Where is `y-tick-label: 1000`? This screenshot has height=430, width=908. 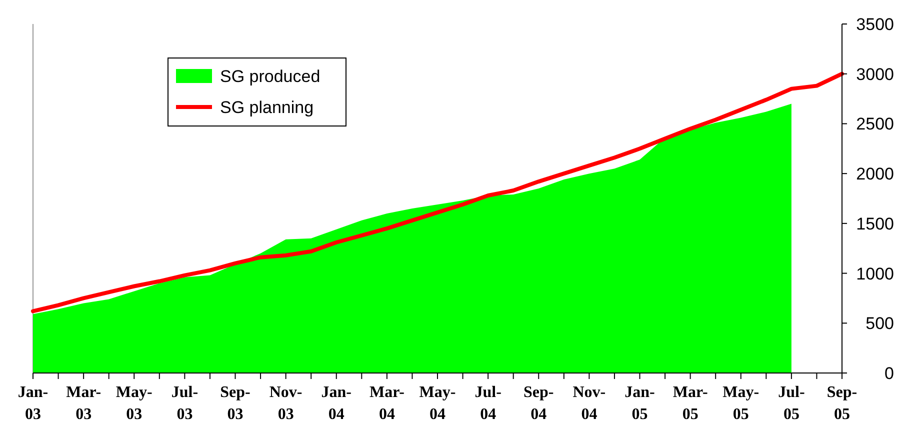
y-tick-label: 1000 is located at coordinates (875, 274).